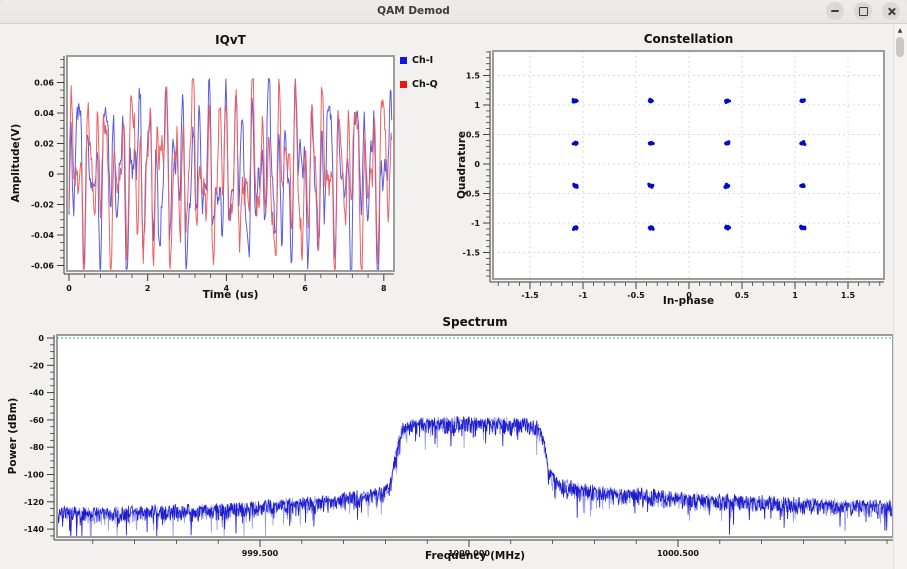  What do you see at coordinates (42, 205) in the screenshot?
I see `svg-text: -0.02` at bounding box center [42, 205].